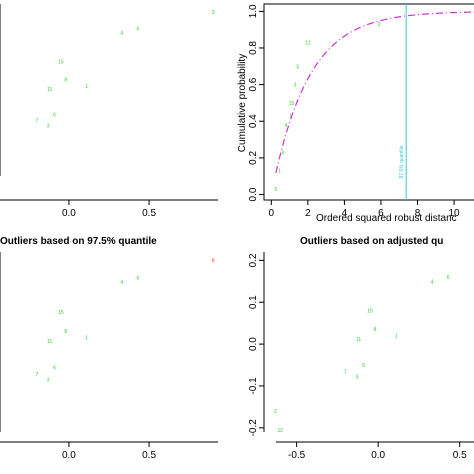 The width and height of the screenshot is (474, 474). I want to click on y-tick-label: 0.6, so click(253, 84).